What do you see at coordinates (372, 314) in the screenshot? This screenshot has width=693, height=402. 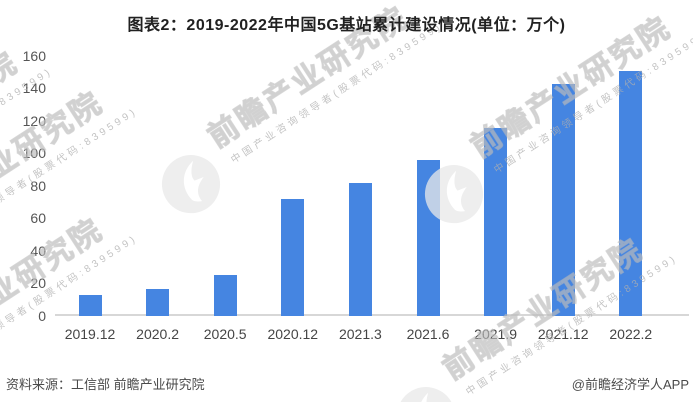 I see `x-axis-line` at bounding box center [372, 314].